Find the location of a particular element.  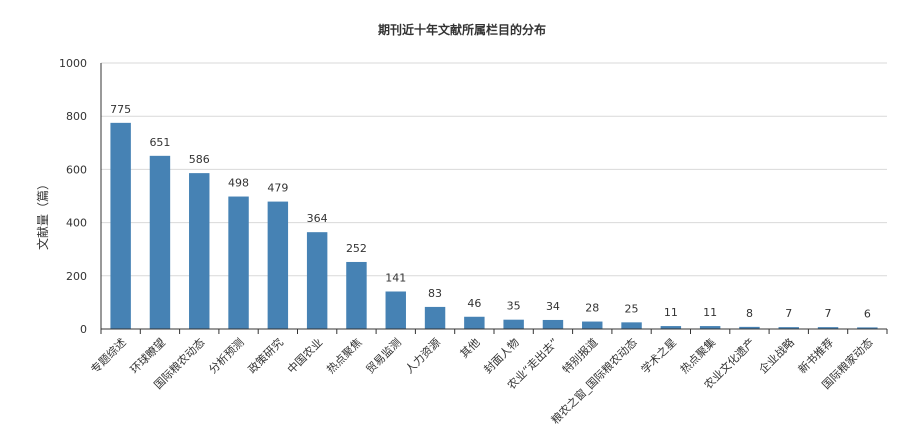

y-tick-label: 0 is located at coordinates (83, 329).